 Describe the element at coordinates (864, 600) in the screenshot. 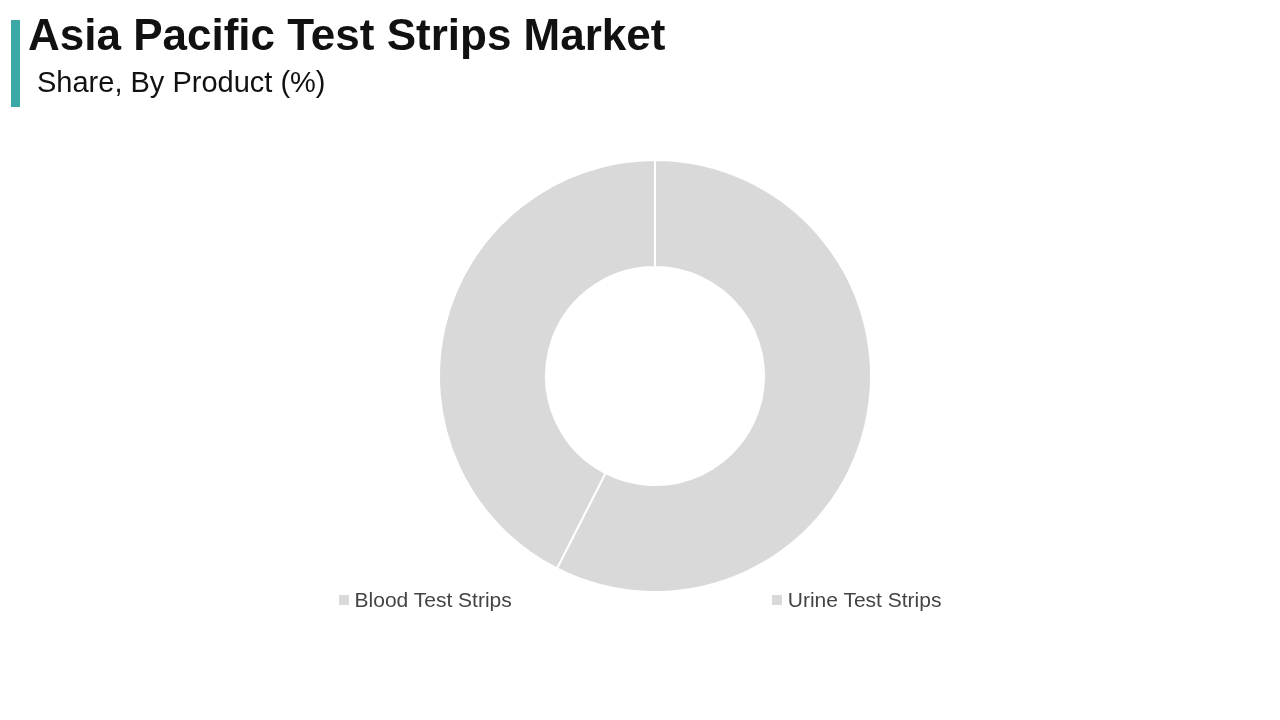

I see `legend-label: Urine Test Strips` at that location.